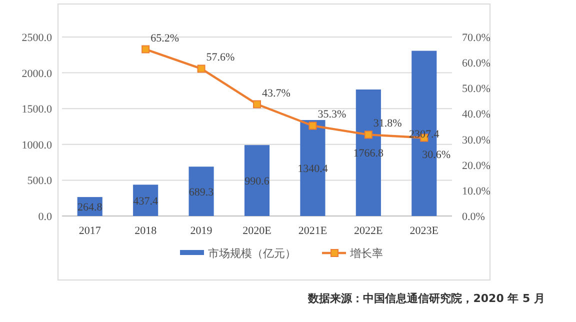 This screenshot has width=576, height=322. I want to click on legend-label: 增长率, so click(366, 253).